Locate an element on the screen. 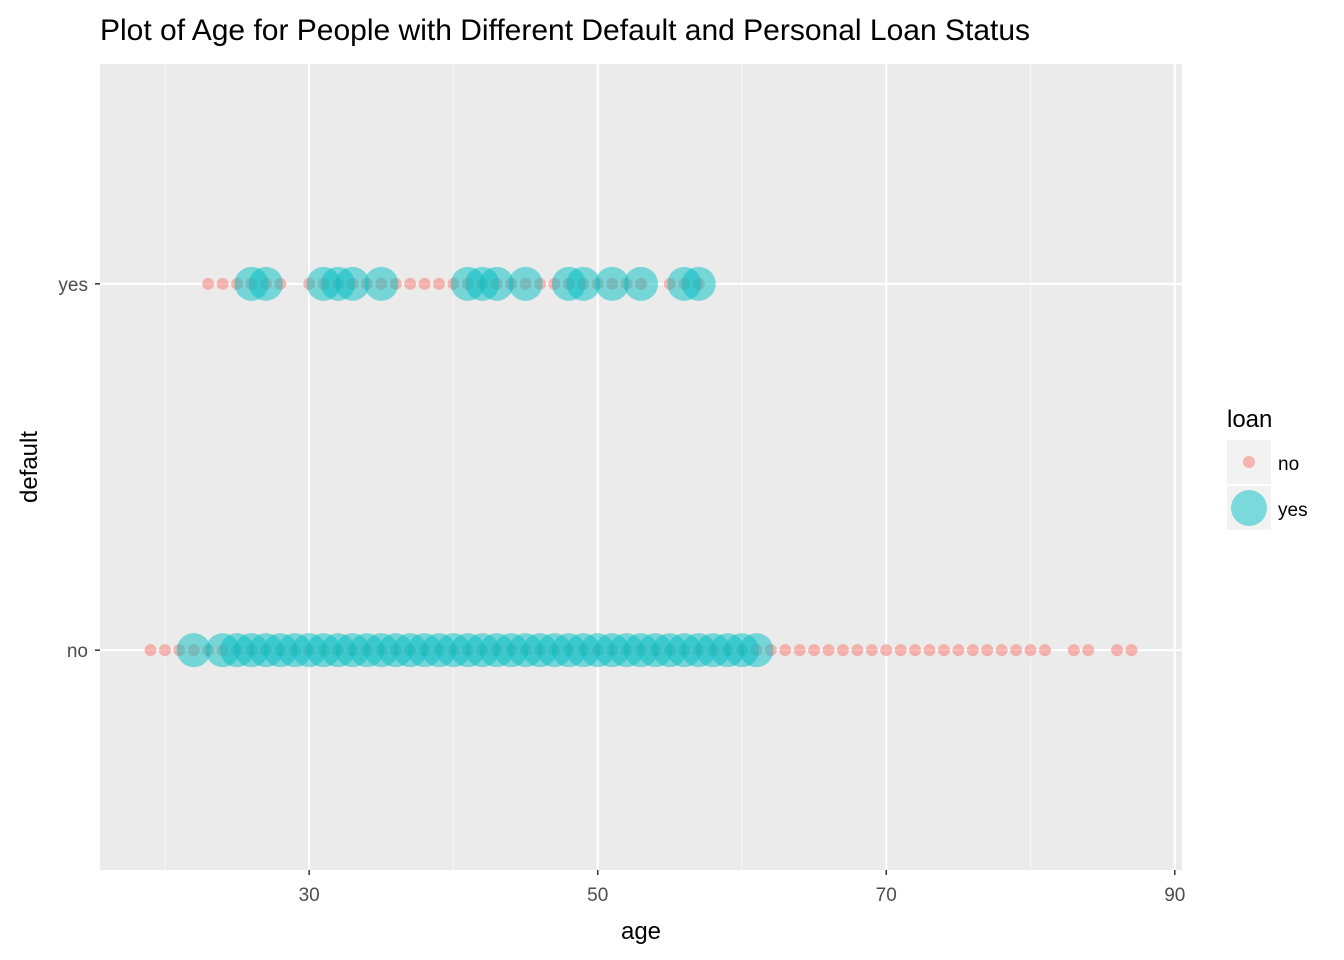 Image resolution: width=1344 pixels, height=960 pixels. legend-label-yes: yes is located at coordinates (1293, 510).